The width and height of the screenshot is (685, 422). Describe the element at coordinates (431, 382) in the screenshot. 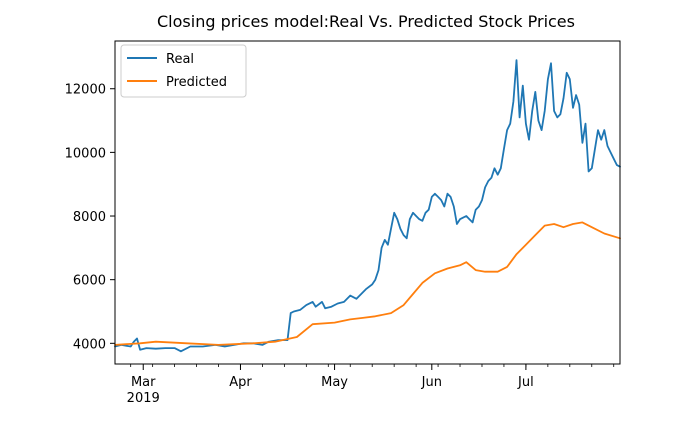

I see `x-tick-label: Jun` at that location.